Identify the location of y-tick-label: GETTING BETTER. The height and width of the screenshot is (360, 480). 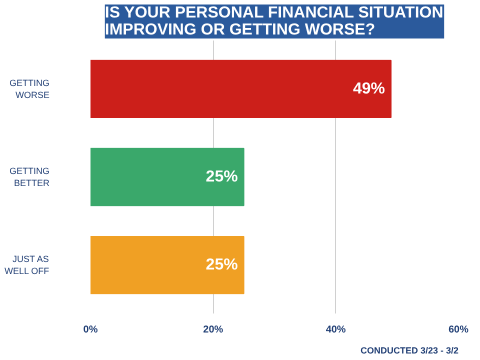
(30, 177).